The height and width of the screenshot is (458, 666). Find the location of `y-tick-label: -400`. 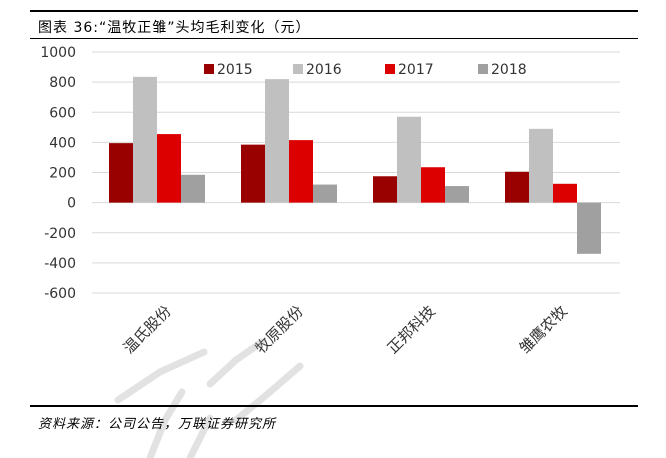

y-tick-label: -400 is located at coordinates (60, 264).